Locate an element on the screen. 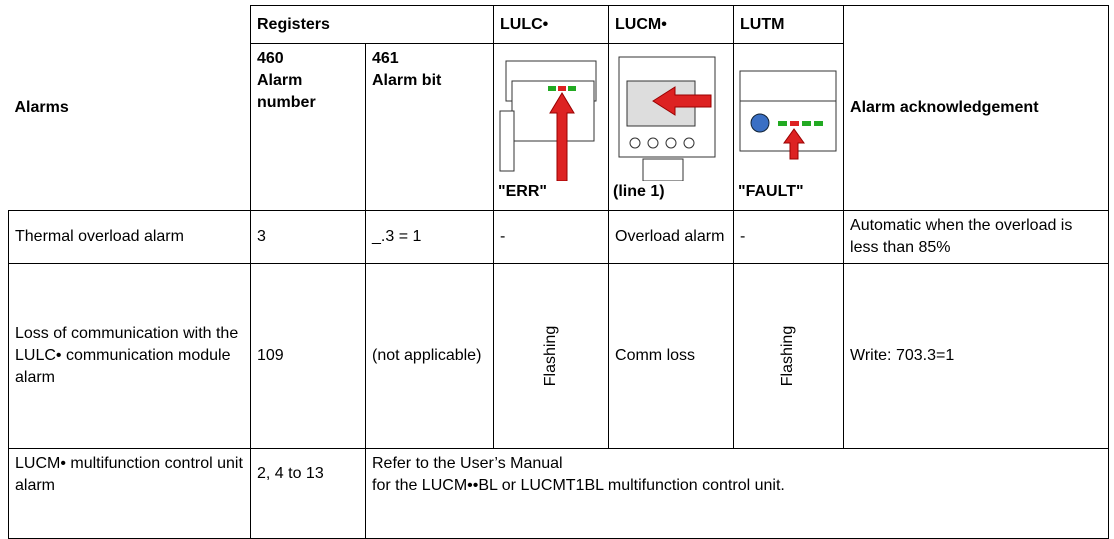 The height and width of the screenshot is (539, 1114). header-cell: "ERR" is located at coordinates (551, 127).